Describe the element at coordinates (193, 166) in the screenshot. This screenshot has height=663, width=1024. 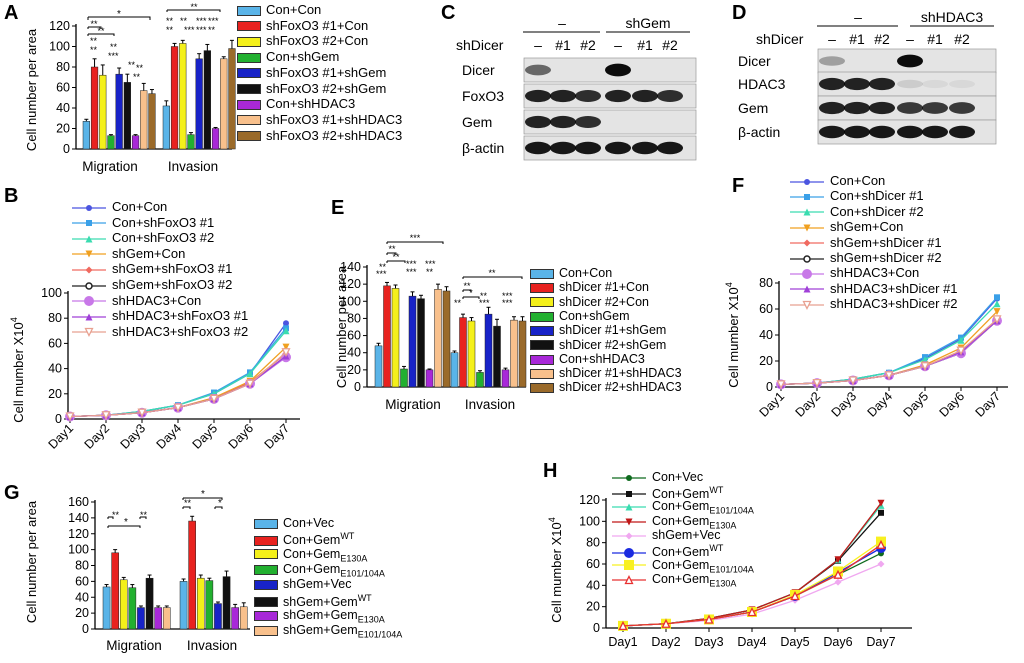
I see `panel-a-group-invasion: Invasion` at that location.